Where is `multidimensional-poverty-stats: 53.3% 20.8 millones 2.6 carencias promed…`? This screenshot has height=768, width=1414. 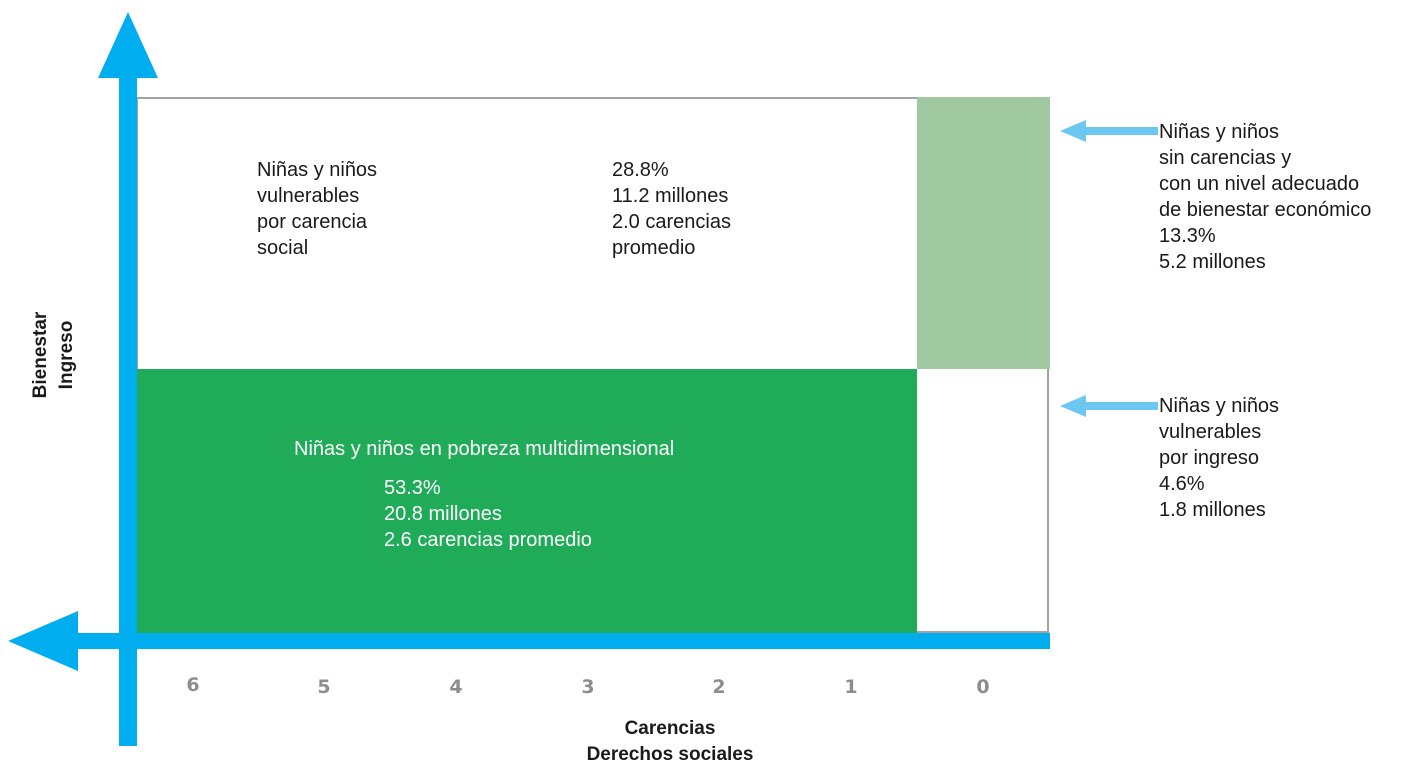 multidimensional-poverty-stats: 53.3% 20.8 millones 2.6 carencias promed… is located at coordinates (488, 514).